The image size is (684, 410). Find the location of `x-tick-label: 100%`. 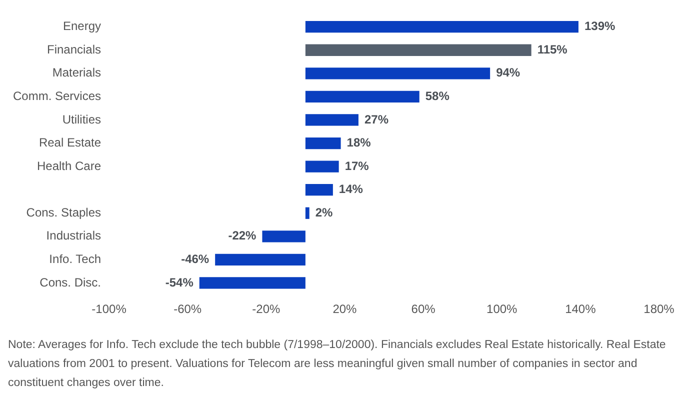

x-tick-label: 100% is located at coordinates (502, 309).